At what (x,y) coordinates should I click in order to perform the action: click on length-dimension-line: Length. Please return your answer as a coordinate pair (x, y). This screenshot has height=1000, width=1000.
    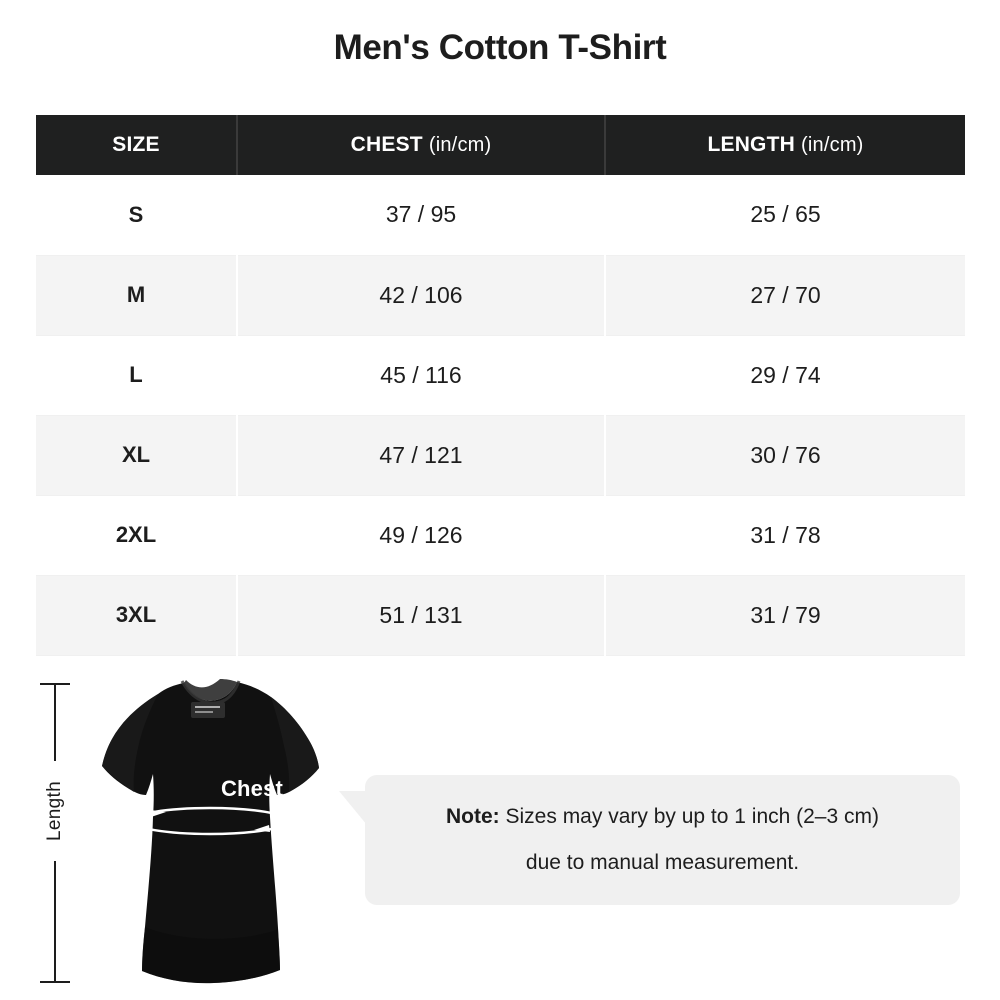
    Looking at the image, I should click on (55, 833).